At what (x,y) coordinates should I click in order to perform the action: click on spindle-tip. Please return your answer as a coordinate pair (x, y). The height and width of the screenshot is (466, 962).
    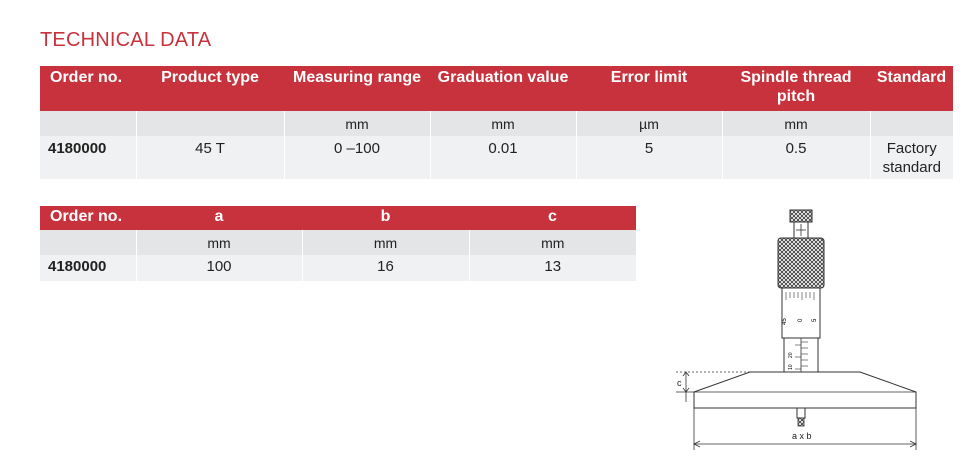
    Looking at the image, I should click on (801, 417).